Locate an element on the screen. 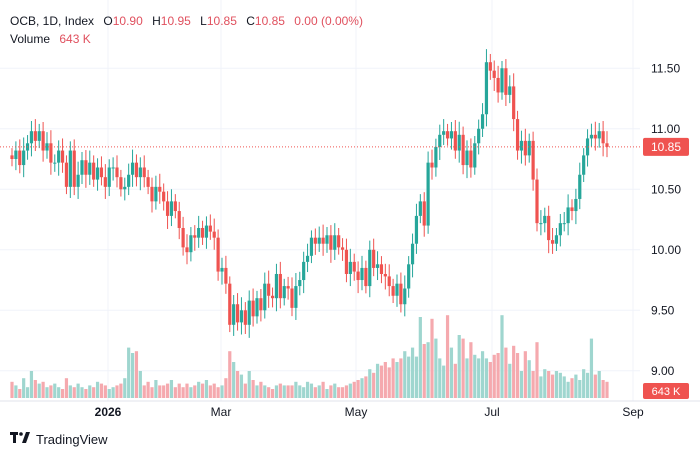 This screenshot has height=458, width=700. last-volume-badge is located at coordinates (666, 391).